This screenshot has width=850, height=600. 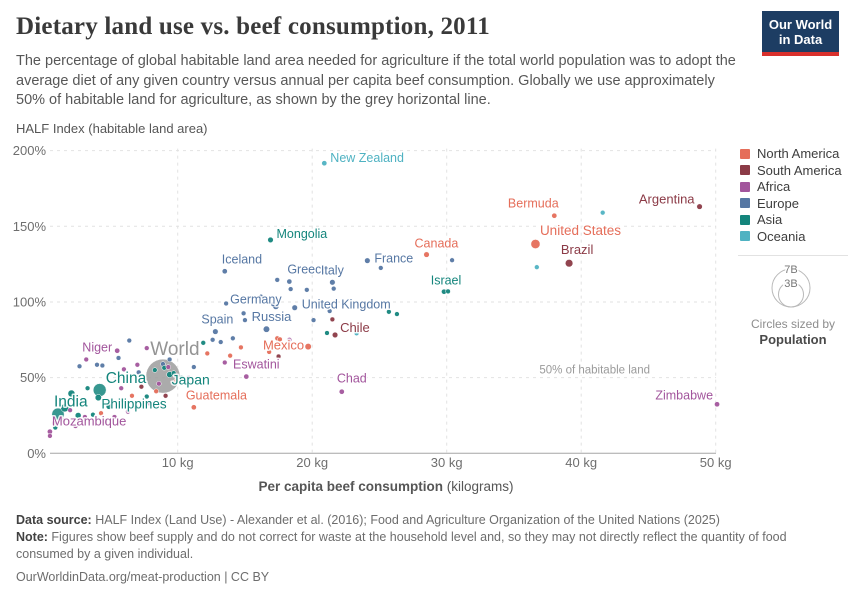 What do you see at coordinates (256, 299) in the screenshot?
I see `country-label-germany: Germany` at bounding box center [256, 299].